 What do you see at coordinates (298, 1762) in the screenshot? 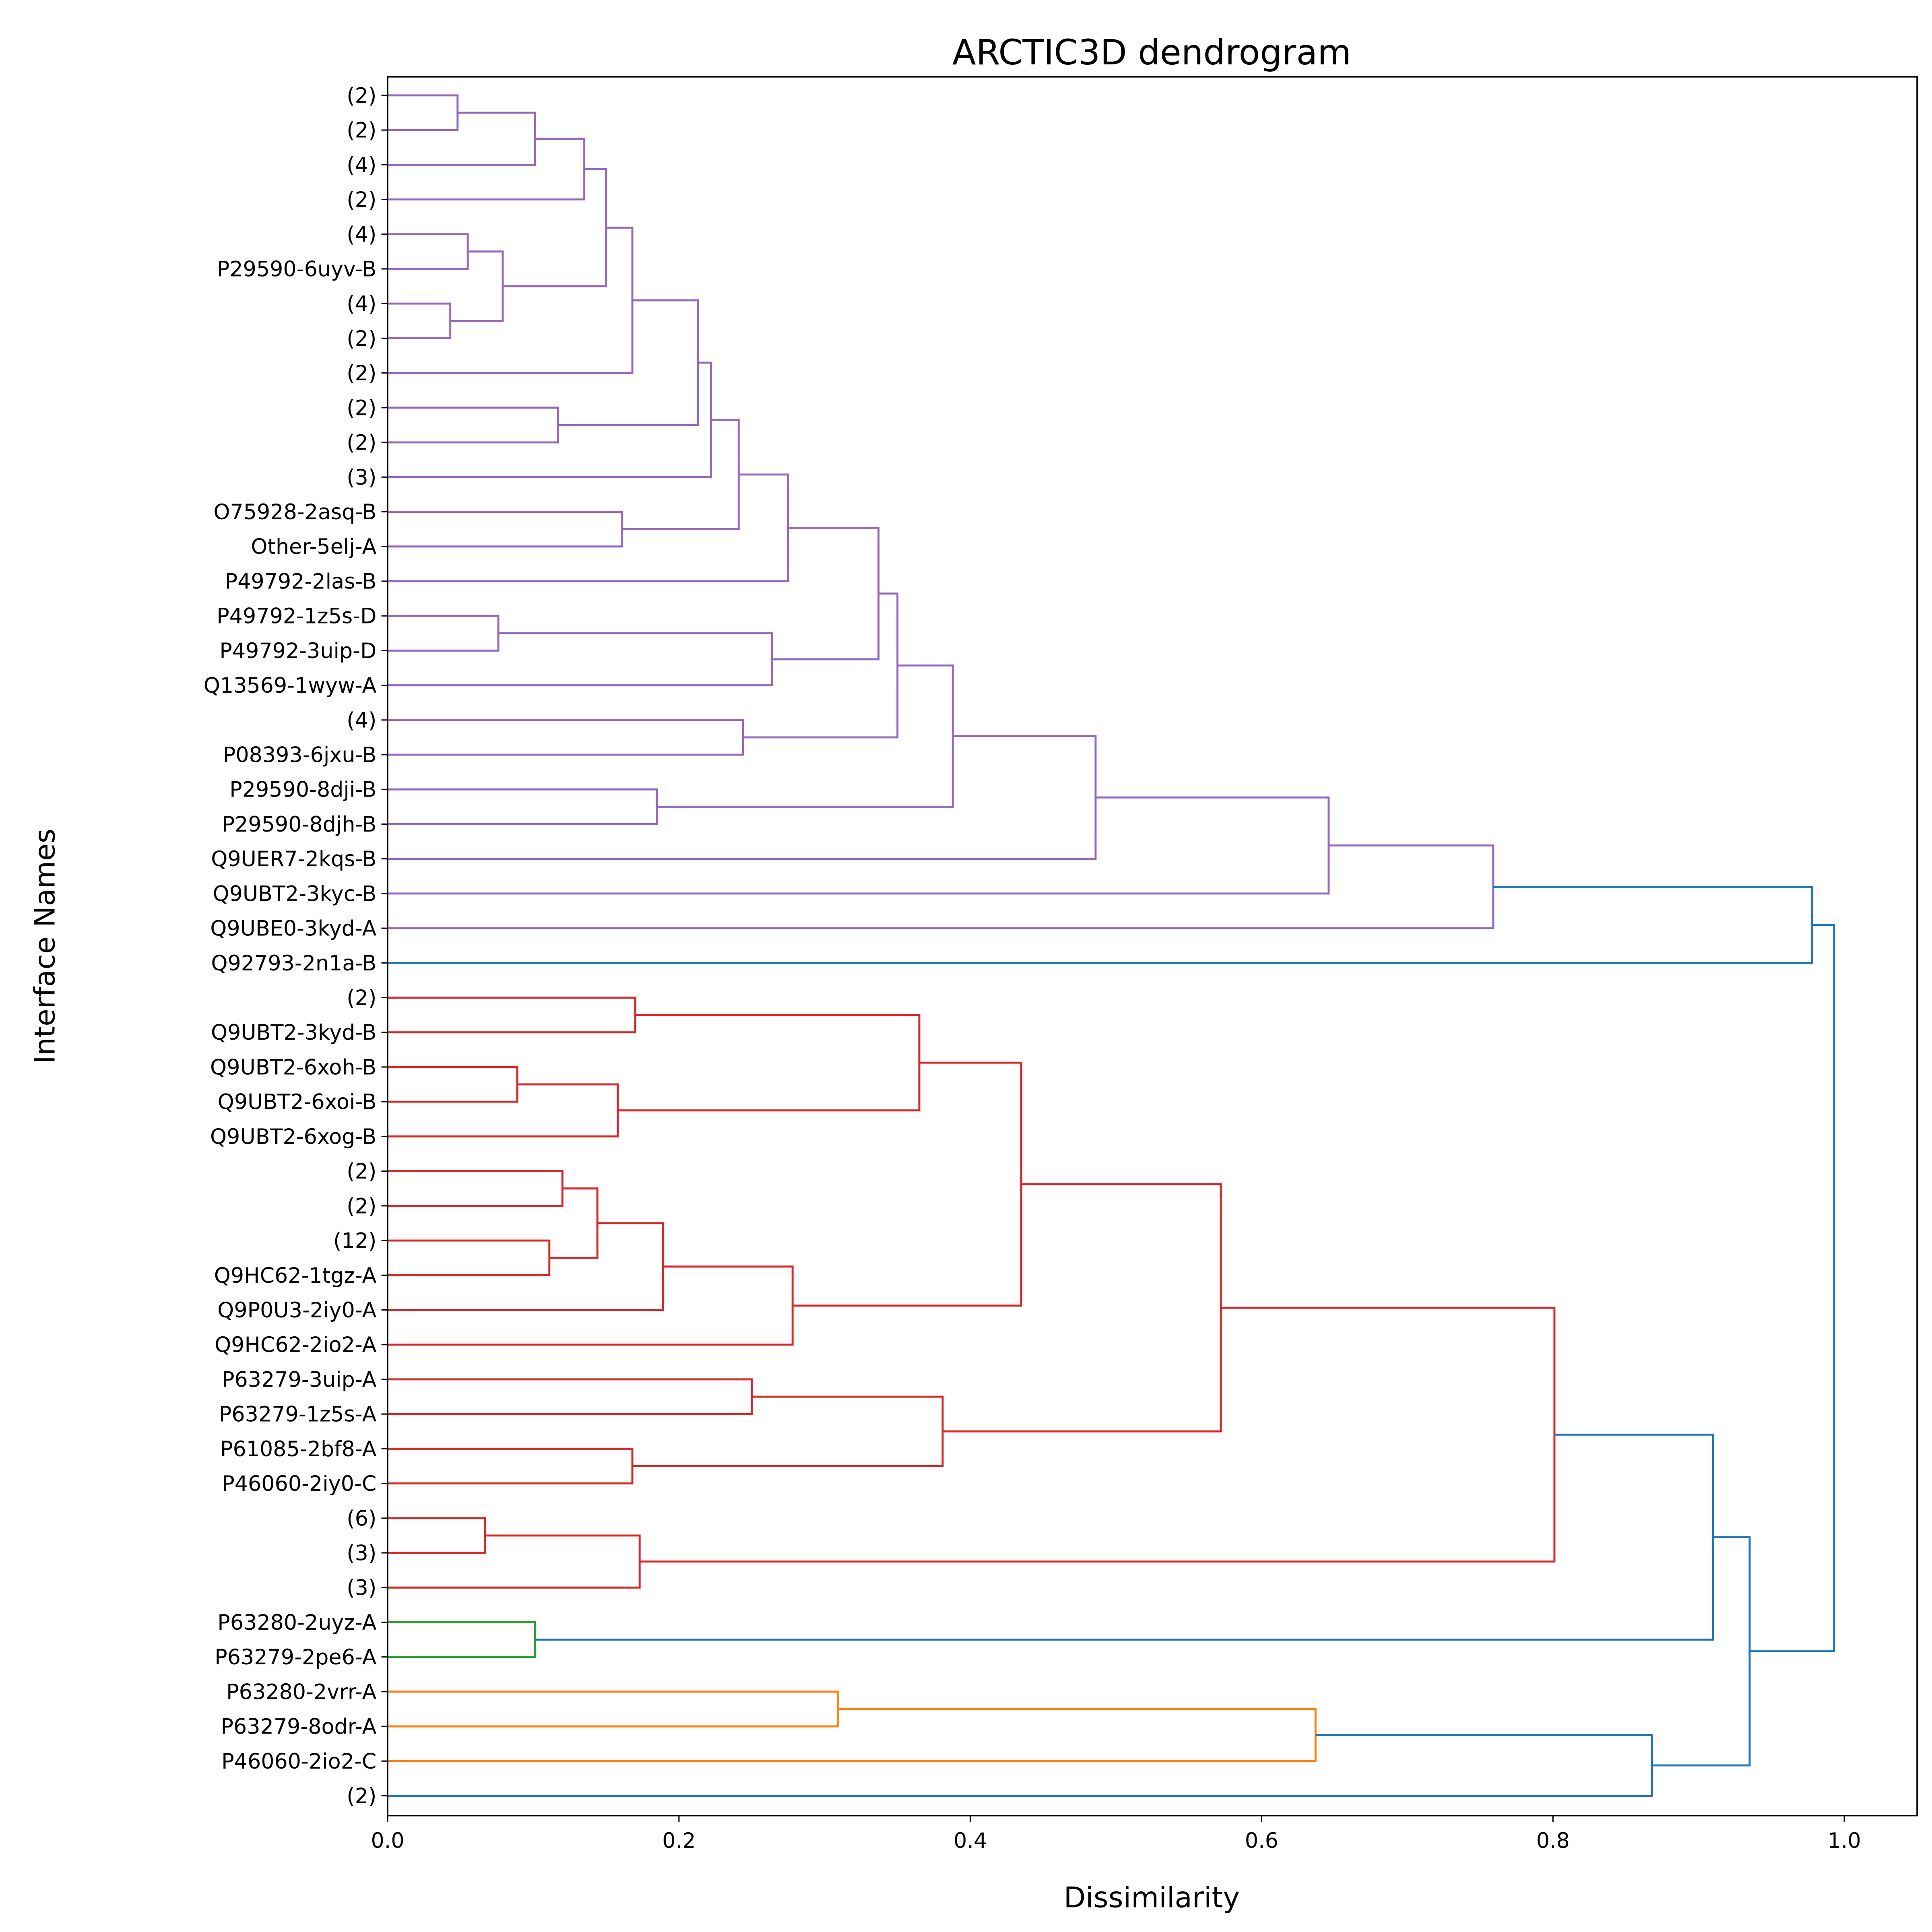
I see `leaf-label: P46060-2io2-C` at bounding box center [298, 1762].